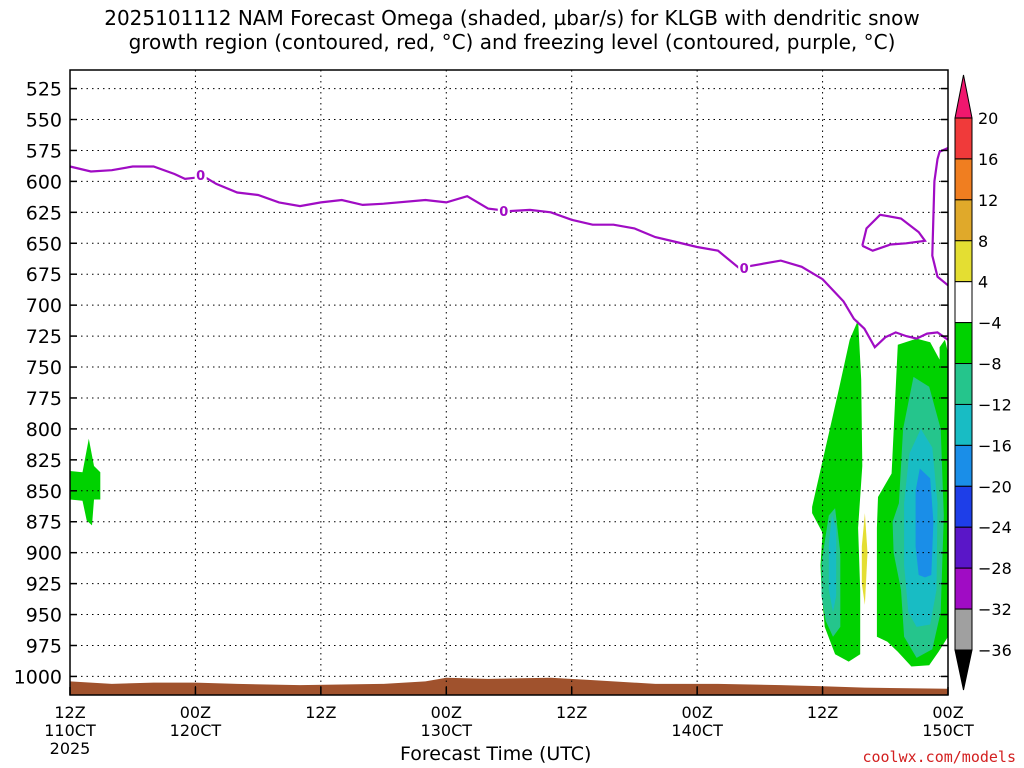 The height and width of the screenshot is (768, 1024). Describe the element at coordinates (995, 568) in the screenshot. I see `colorbar-label: −28` at that location.